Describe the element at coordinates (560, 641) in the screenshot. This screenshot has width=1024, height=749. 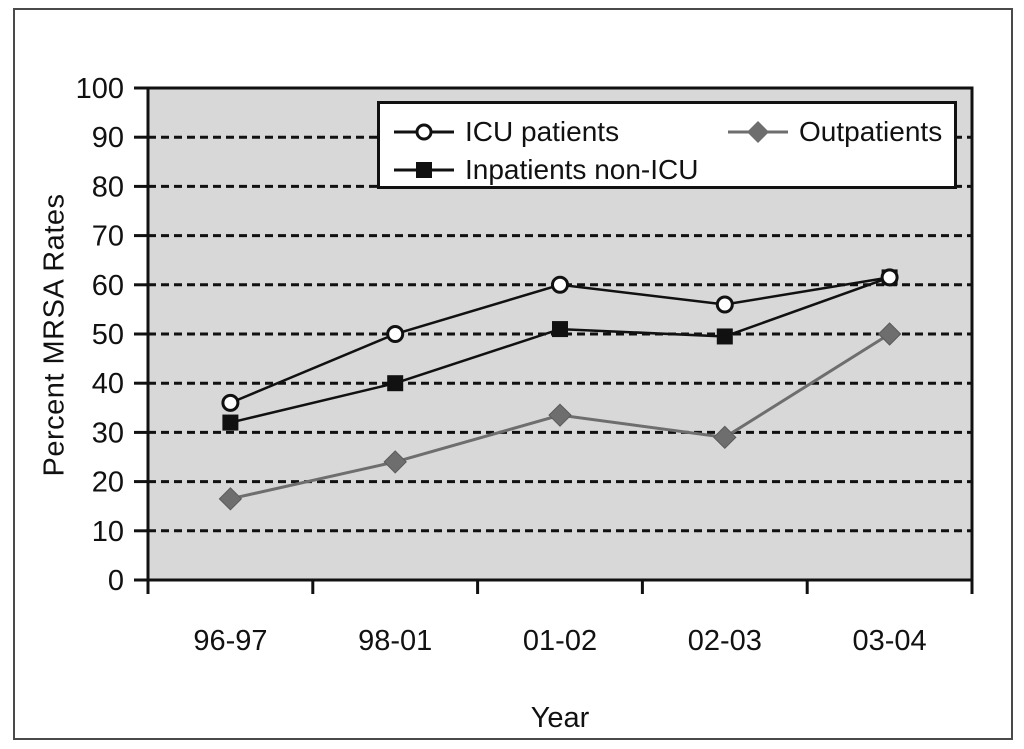
I see `x-tick-label: 01-02` at that location.